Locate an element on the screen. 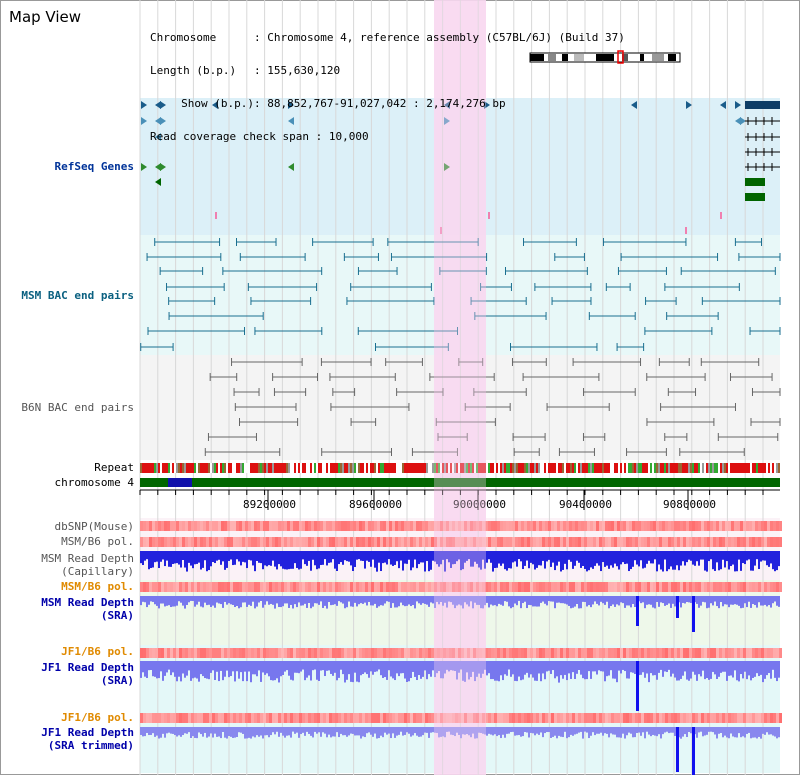 This screenshot has height=775, width=800. track-label-refseq: RefSeq Genes is located at coordinates (94, 166).